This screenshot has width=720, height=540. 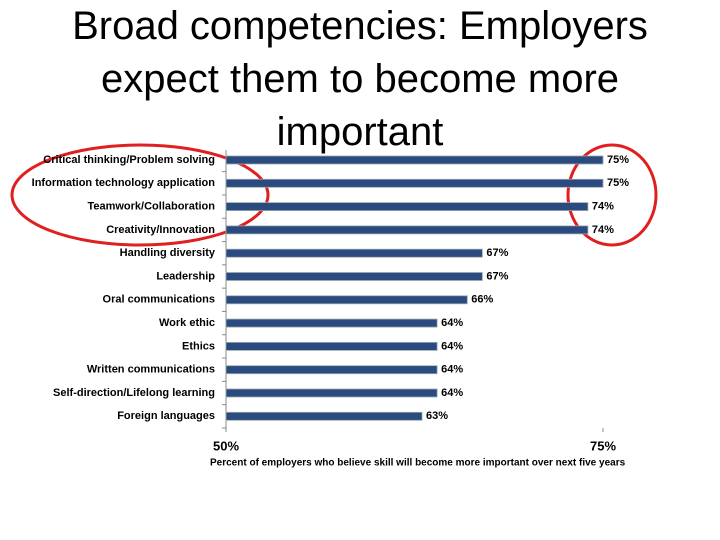 I want to click on category-label: Teamwork/Collaboration, so click(x=151, y=207).